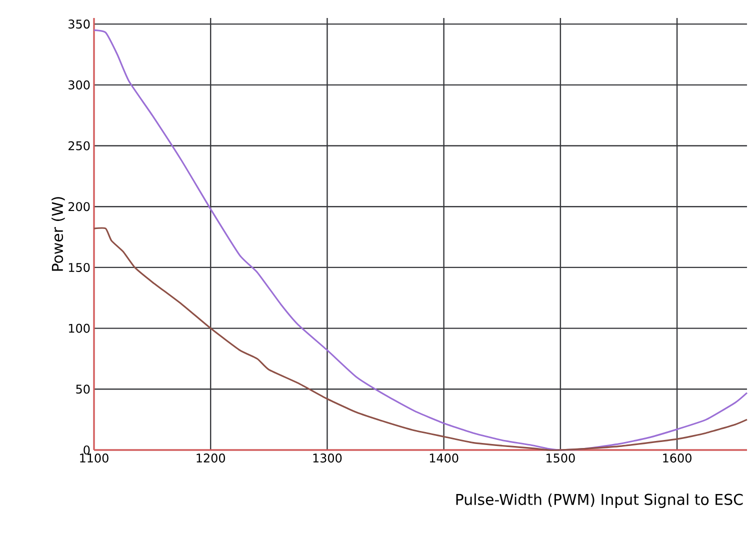 This screenshot has height=550, width=754. I want to click on x-tick-label: 1600, so click(677, 458).